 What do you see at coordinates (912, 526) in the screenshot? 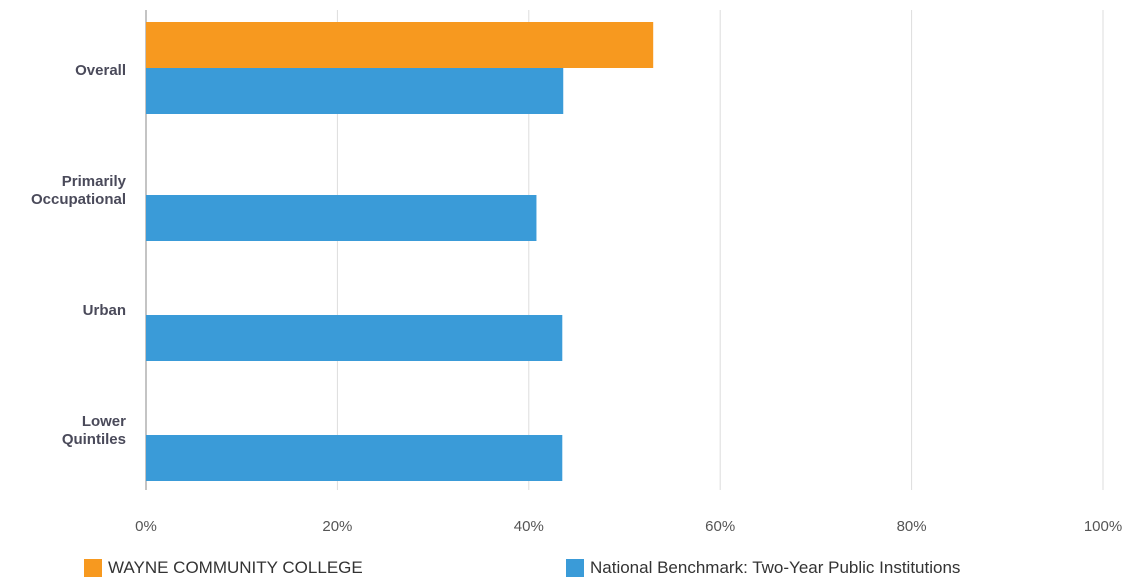
I see `x-tick-label: 80%` at bounding box center [912, 526].